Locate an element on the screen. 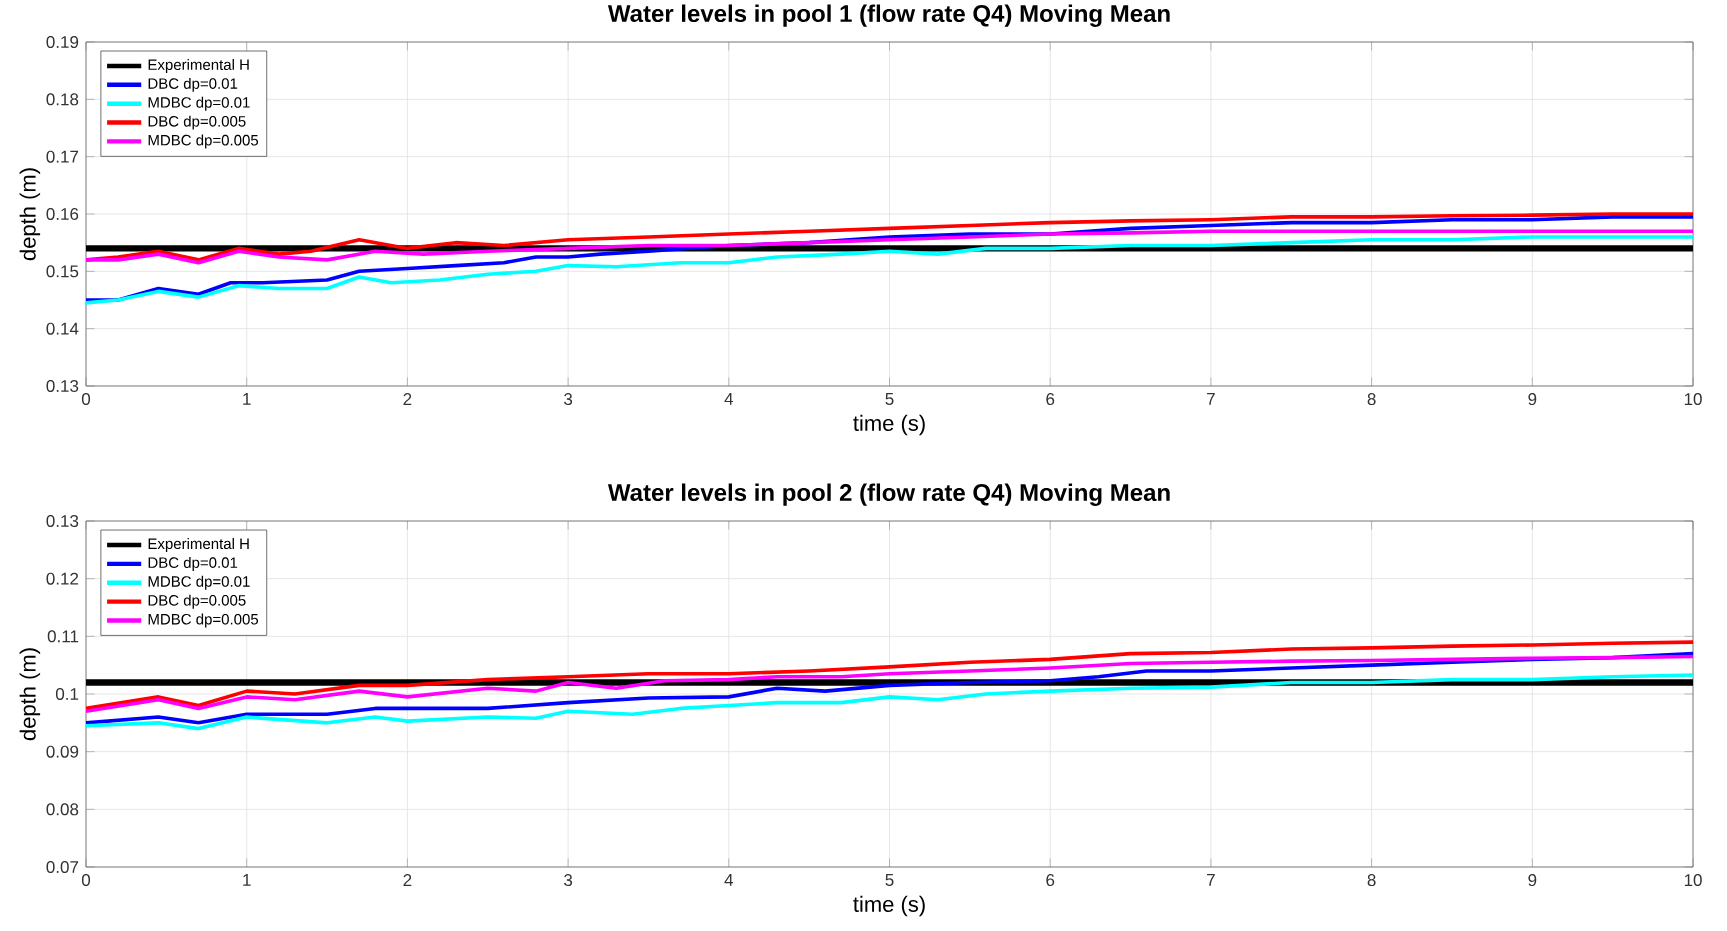  y-tick-label: 0.08 is located at coordinates (62, 809).